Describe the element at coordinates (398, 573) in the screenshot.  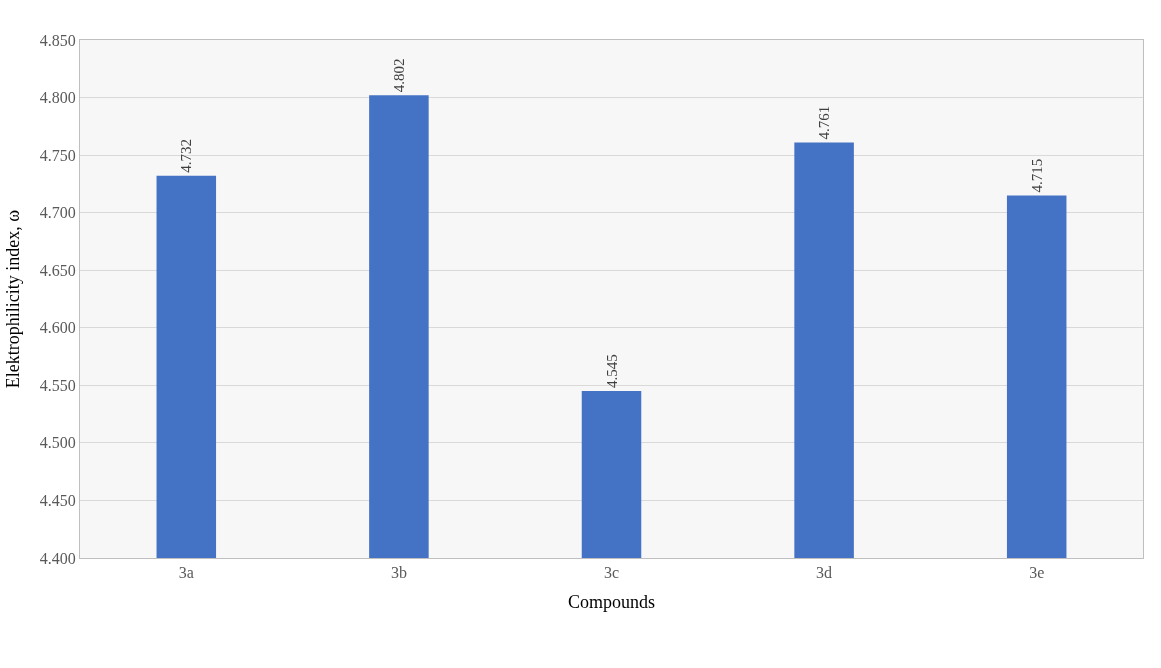
I see `x-tick-label: 3b` at that location.